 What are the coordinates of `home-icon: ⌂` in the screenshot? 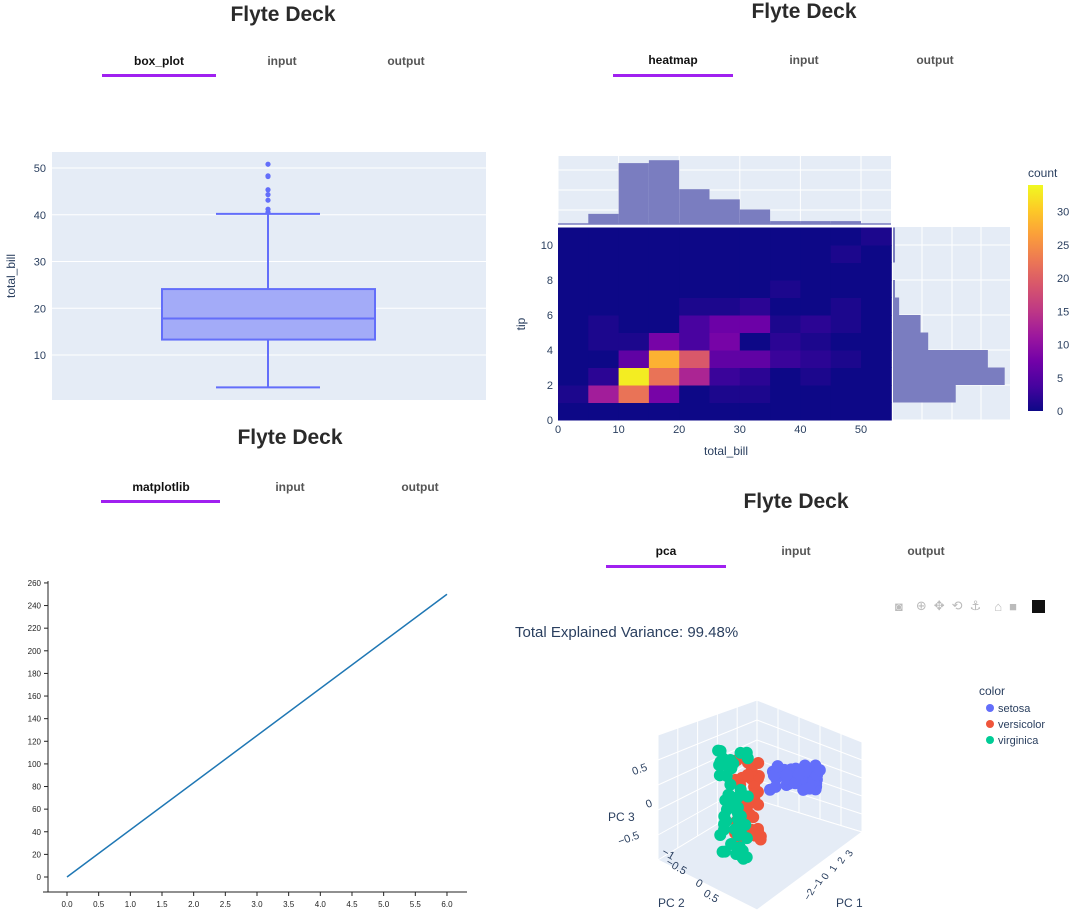 It's located at (998, 606).